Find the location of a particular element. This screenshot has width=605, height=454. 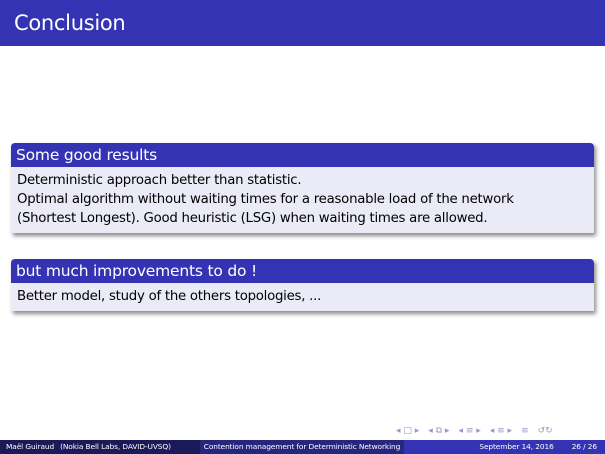

document-nav-icon: ◂ ≡ ▸ is located at coordinates (501, 431).